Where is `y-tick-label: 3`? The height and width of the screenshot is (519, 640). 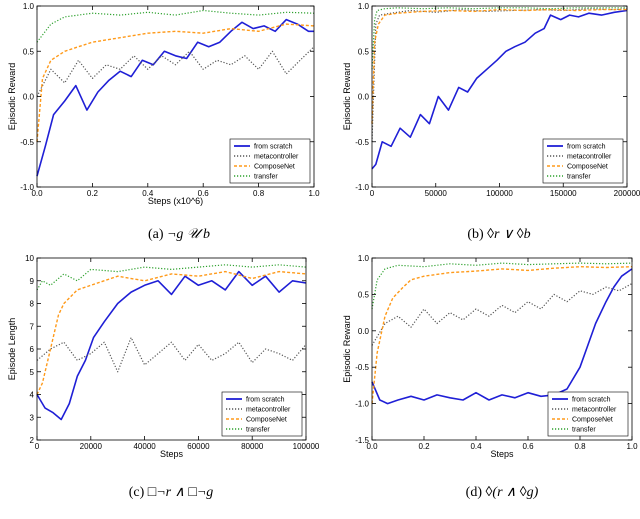
y-tick-label: 3 is located at coordinates (32, 417).